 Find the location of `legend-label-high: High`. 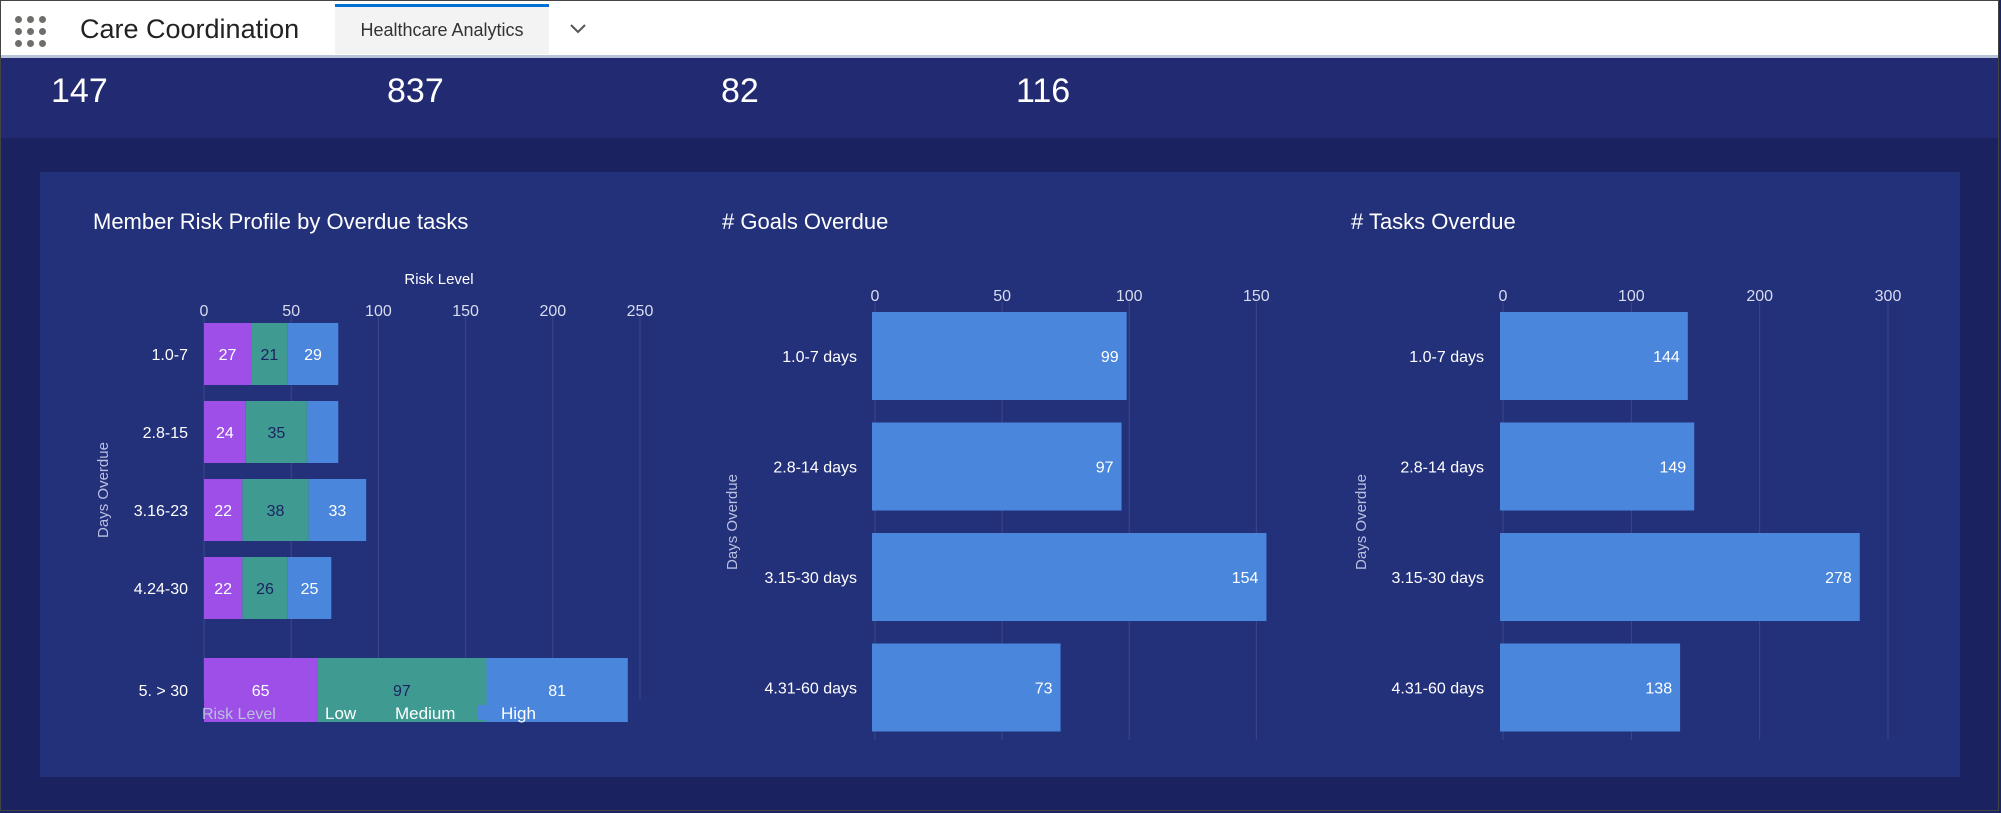

legend-label-high: High is located at coordinates (518, 713).